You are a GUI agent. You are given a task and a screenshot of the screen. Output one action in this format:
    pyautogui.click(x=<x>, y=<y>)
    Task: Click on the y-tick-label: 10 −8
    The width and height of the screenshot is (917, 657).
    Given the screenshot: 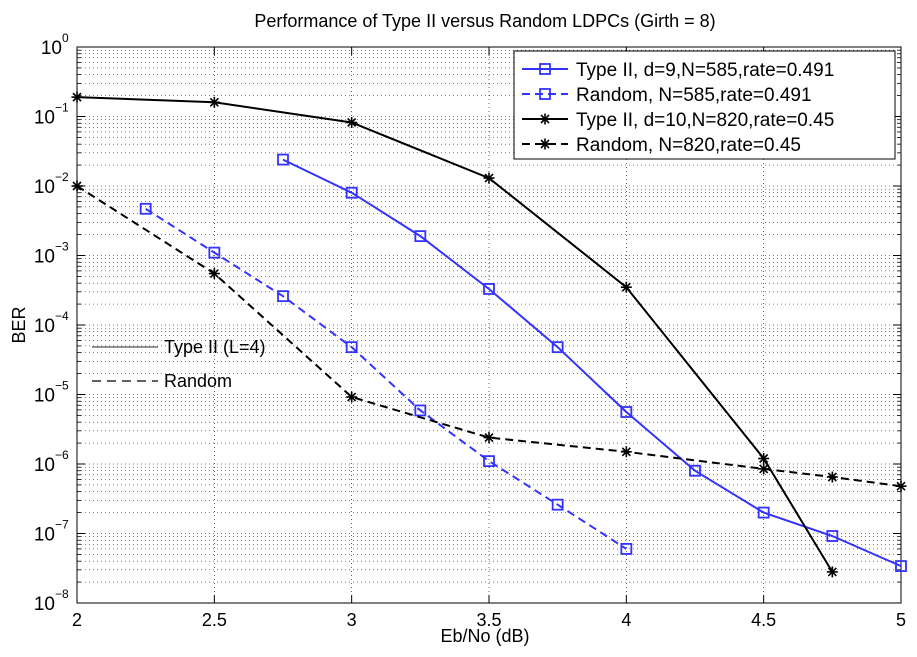 What is the action you would take?
    pyautogui.click(x=51, y=601)
    